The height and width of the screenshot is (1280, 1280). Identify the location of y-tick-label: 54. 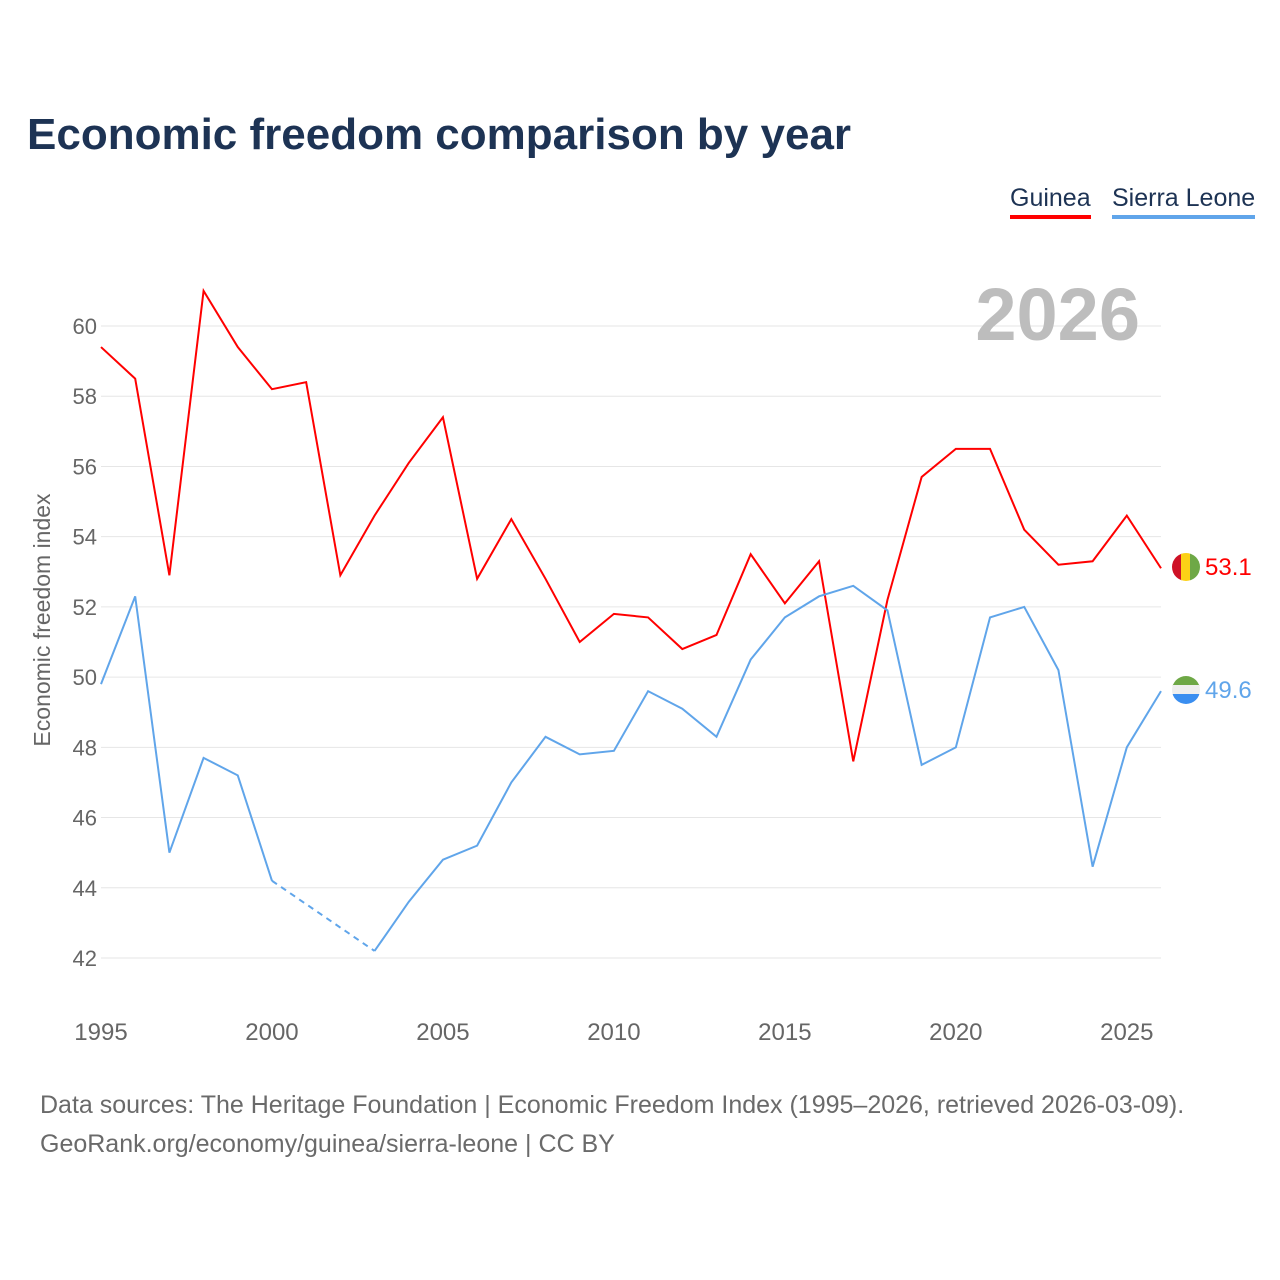
(85, 537).